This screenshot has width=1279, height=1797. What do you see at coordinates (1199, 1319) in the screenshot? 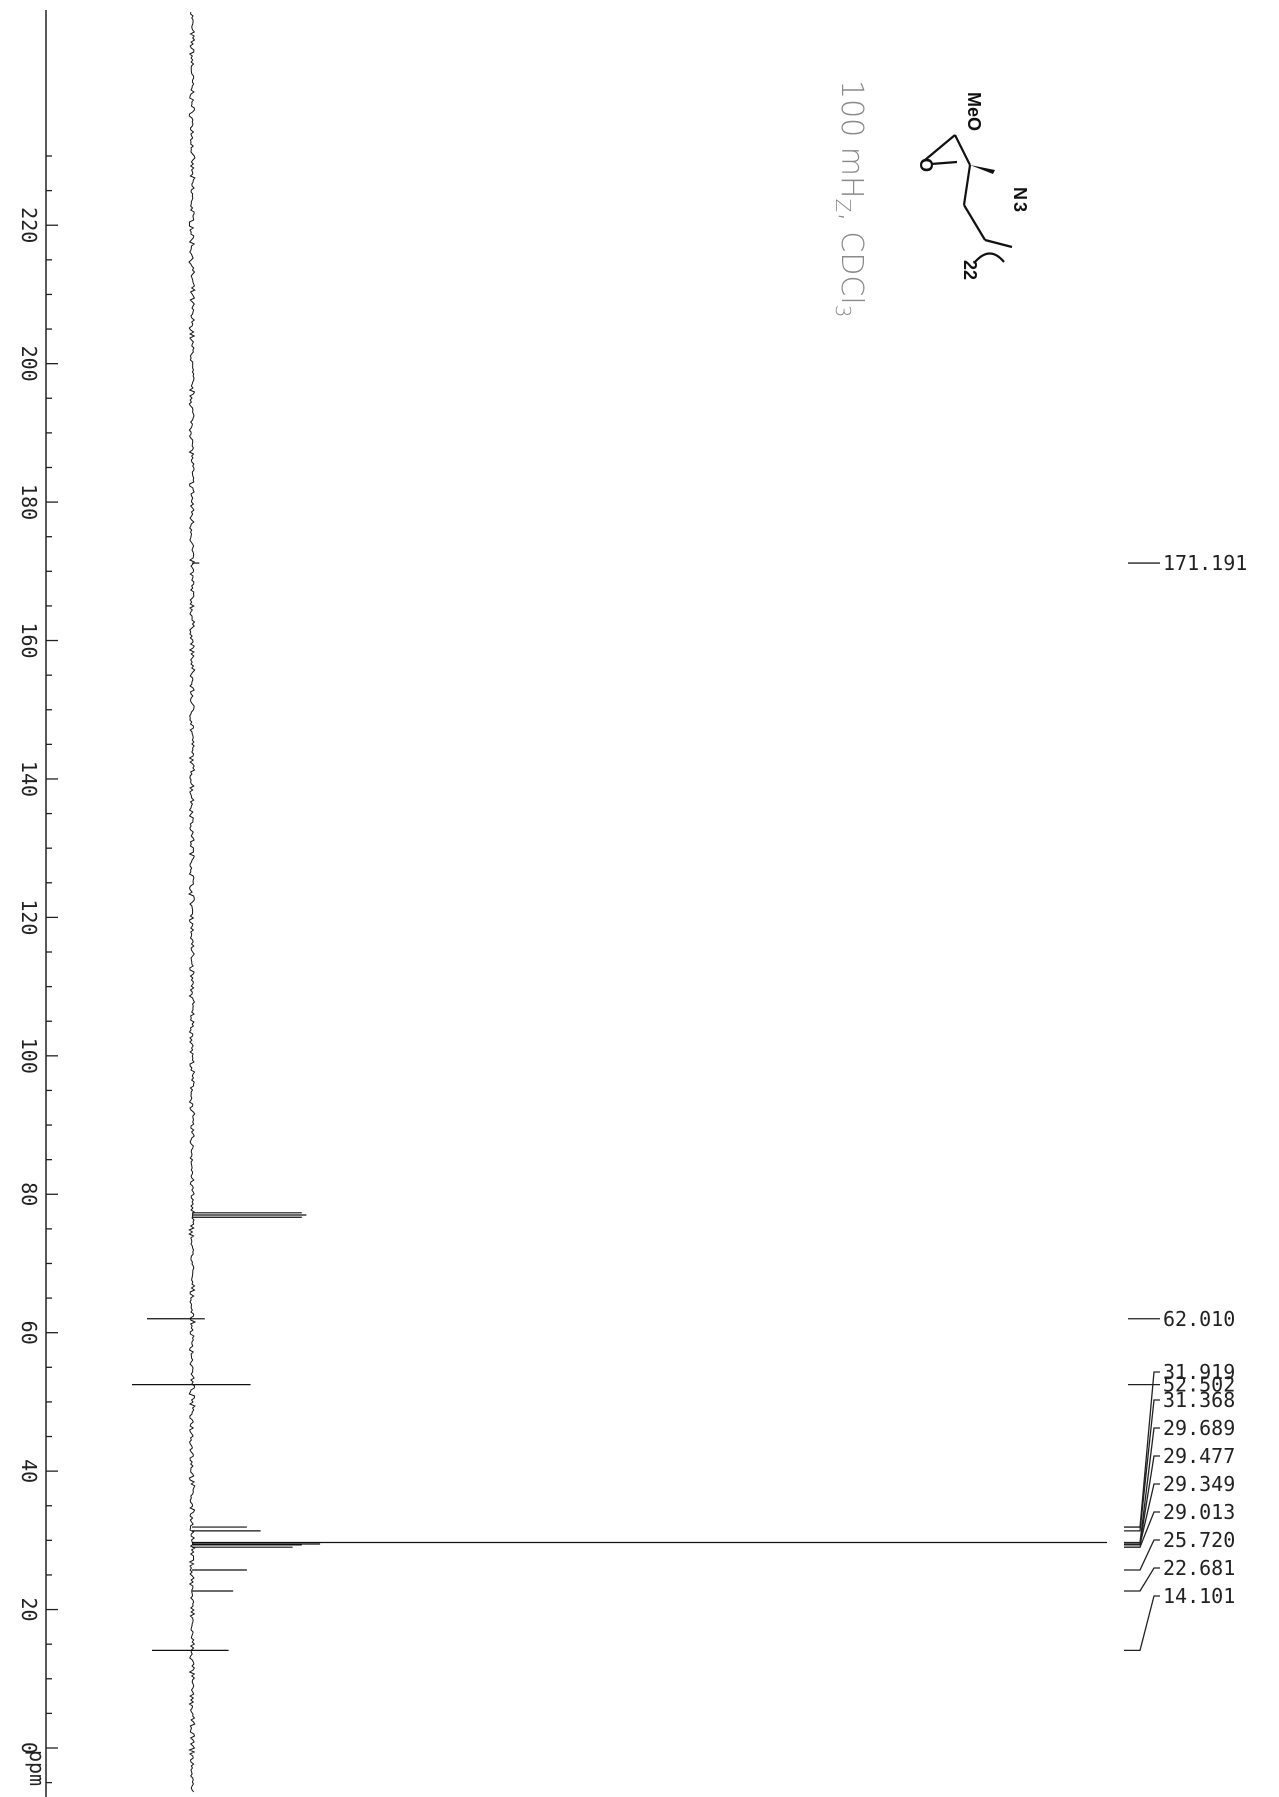
I see `peak-label: 62.010` at bounding box center [1199, 1319].